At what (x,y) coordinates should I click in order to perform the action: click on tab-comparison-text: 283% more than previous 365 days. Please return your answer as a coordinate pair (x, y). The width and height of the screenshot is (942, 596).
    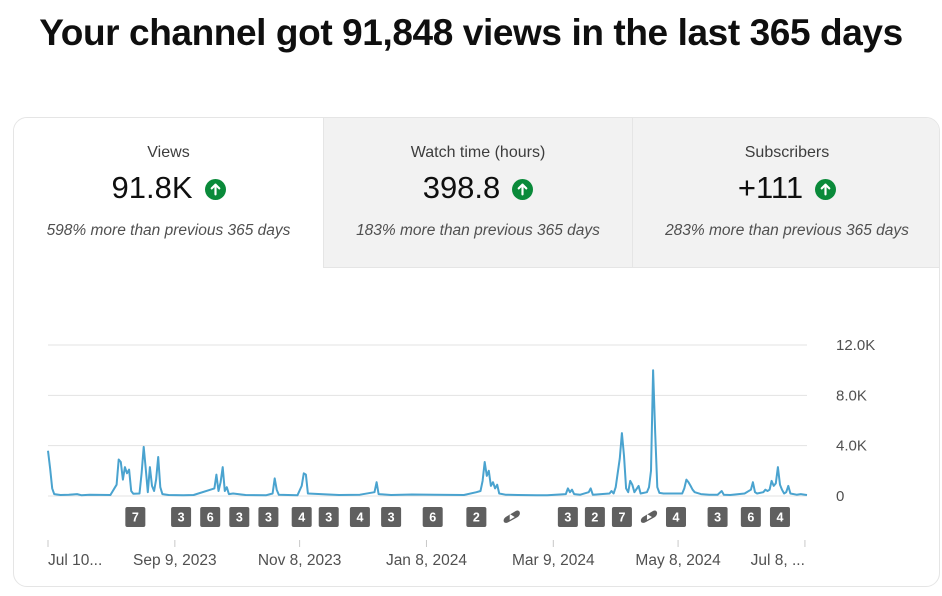
    Looking at the image, I should click on (787, 230).